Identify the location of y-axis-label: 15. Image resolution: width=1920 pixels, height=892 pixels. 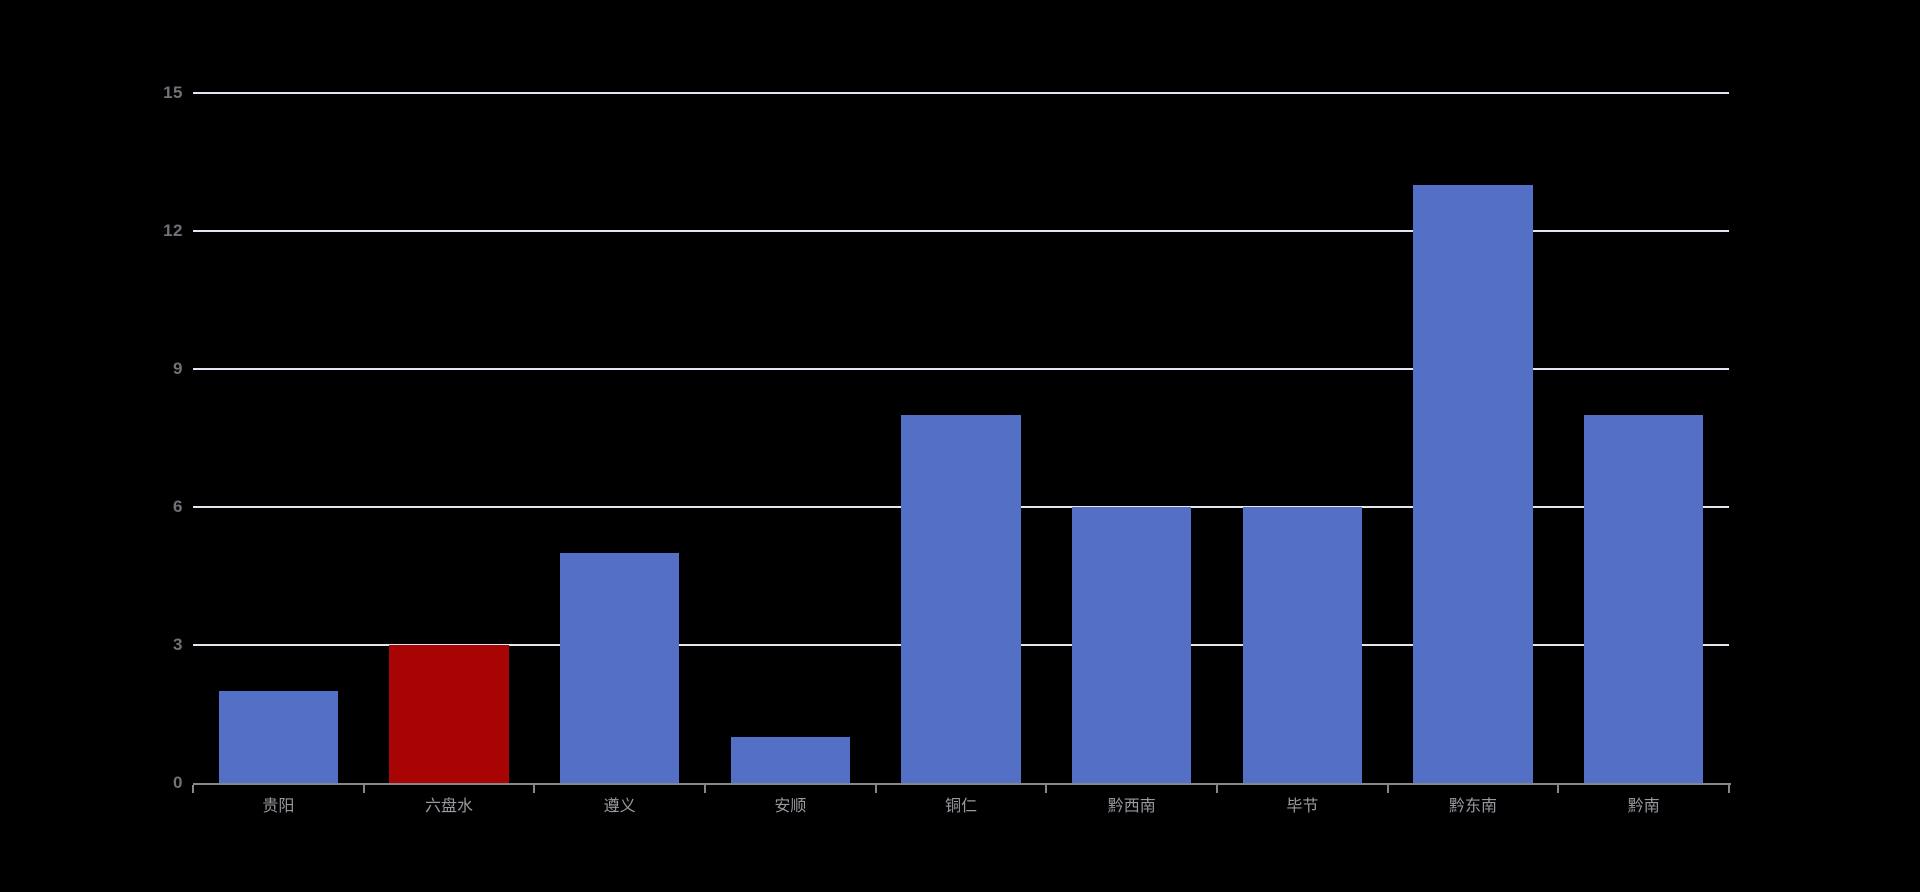
(173, 92).